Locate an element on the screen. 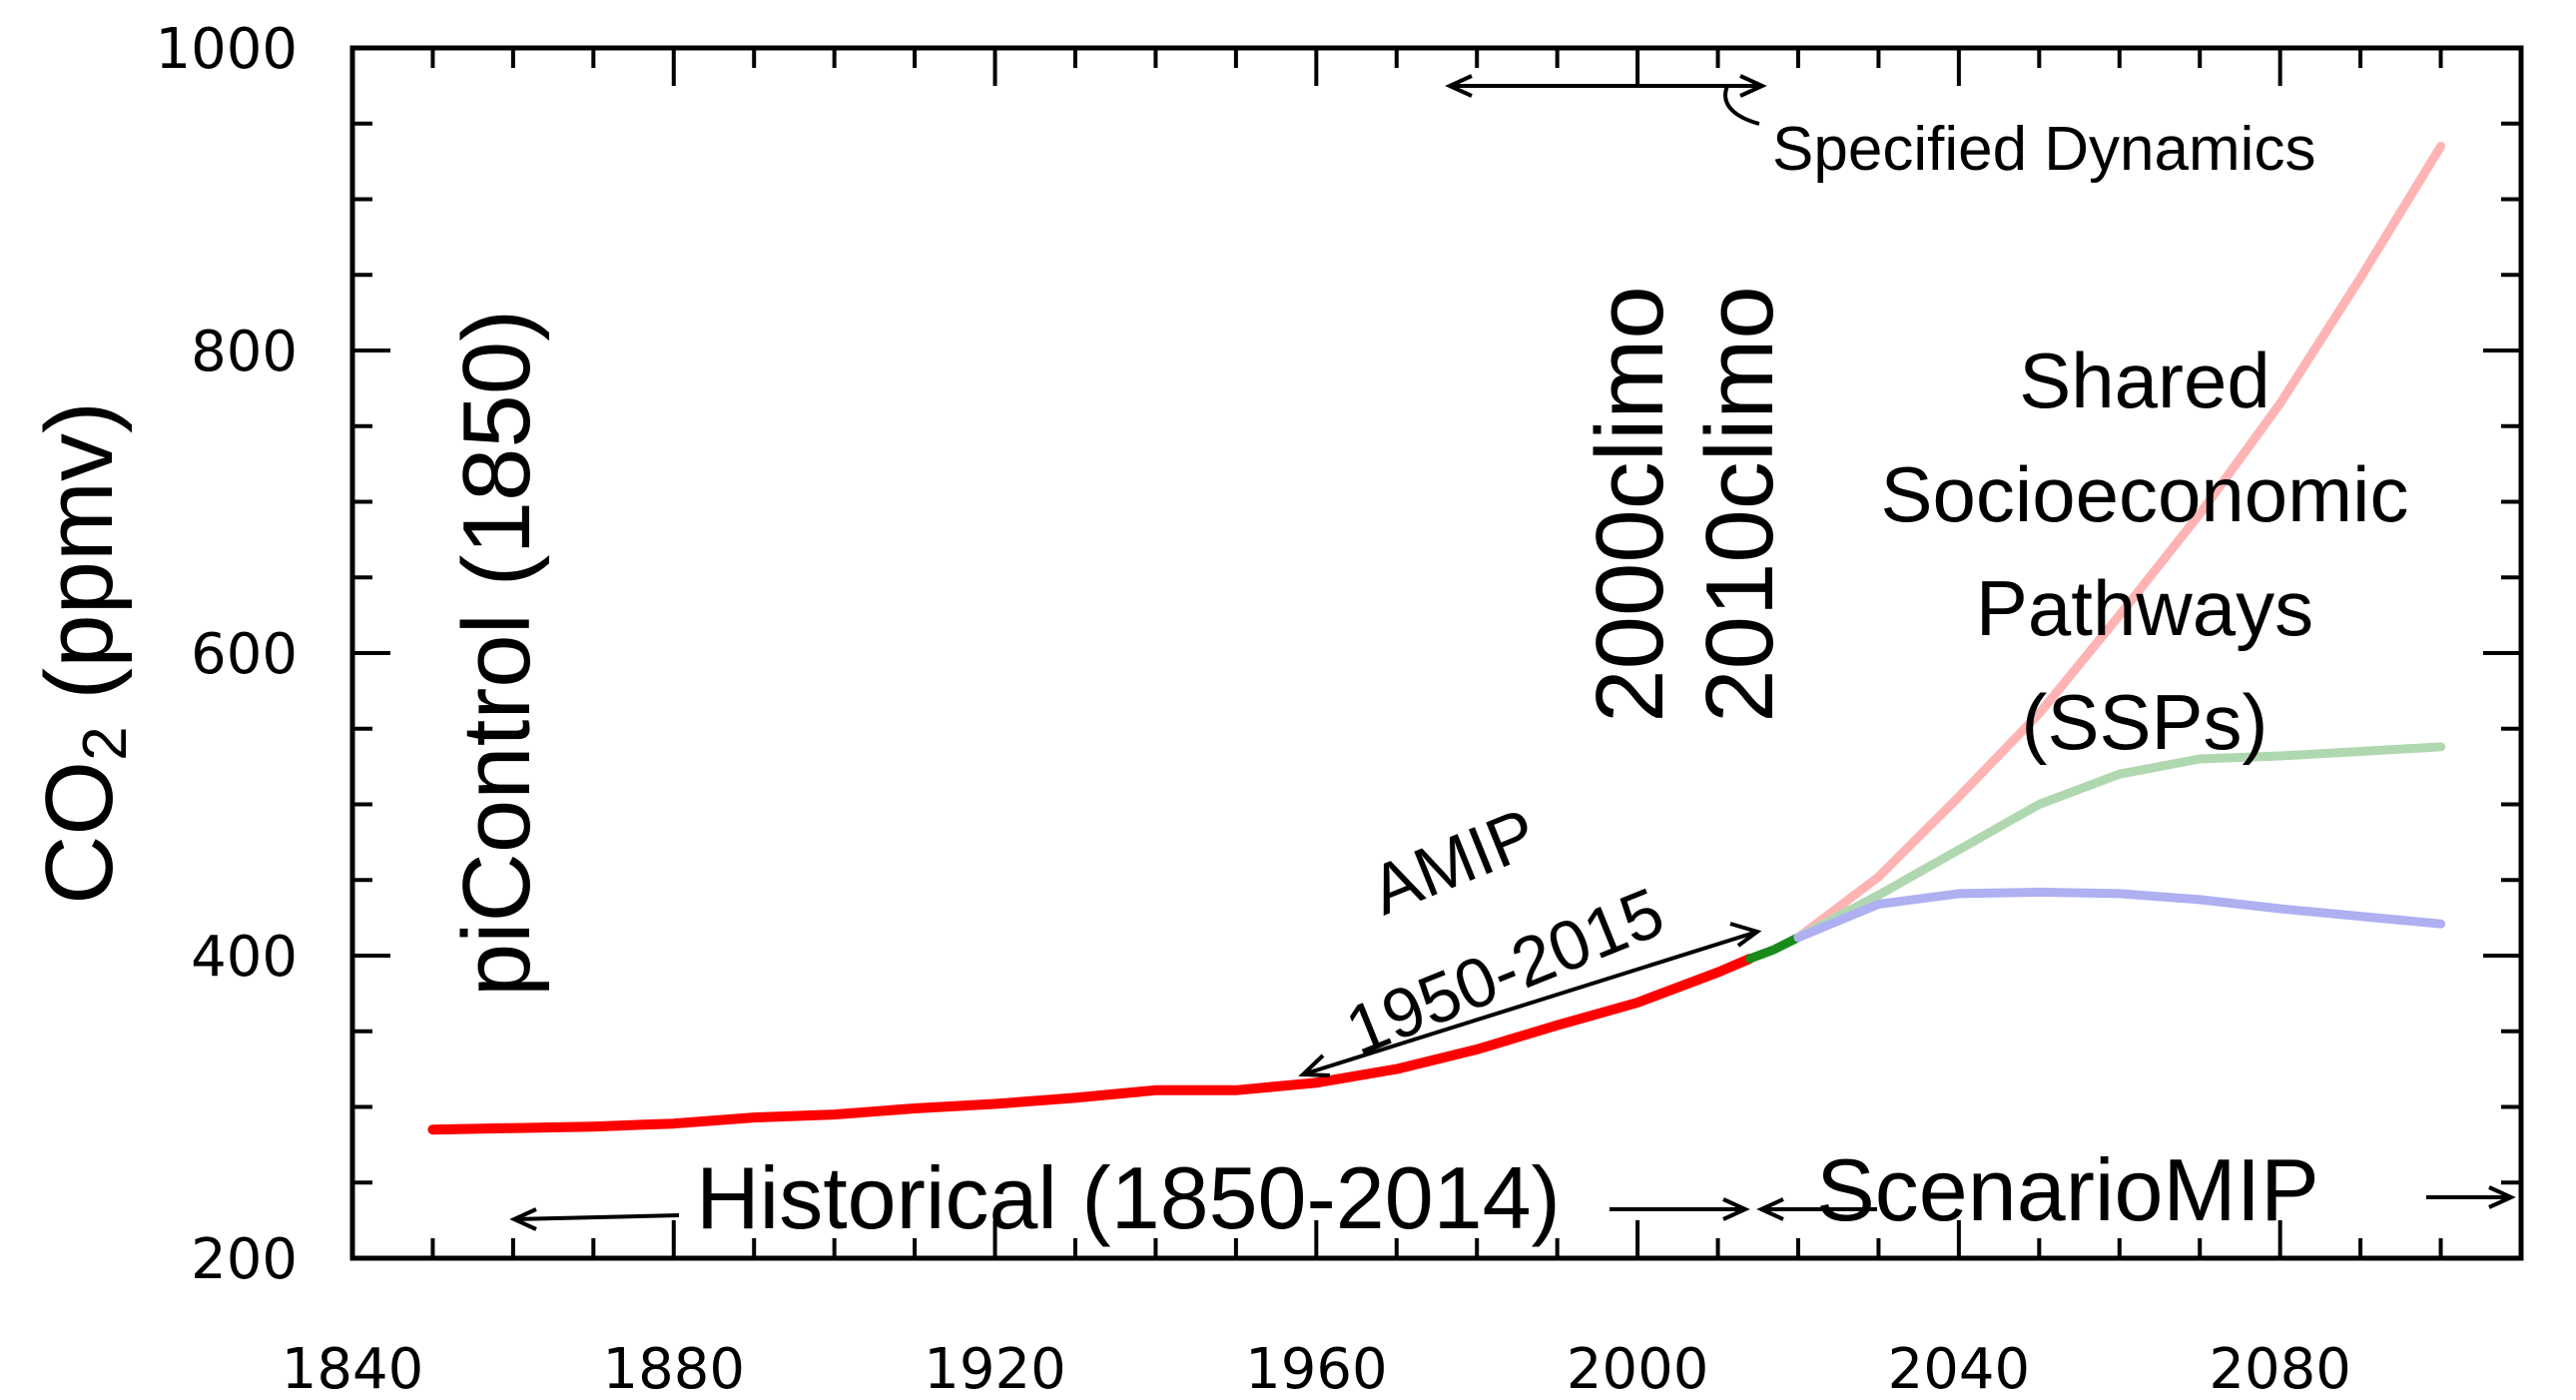  annotation-historical: Historical (1850-2014) is located at coordinates (1128, 1197).